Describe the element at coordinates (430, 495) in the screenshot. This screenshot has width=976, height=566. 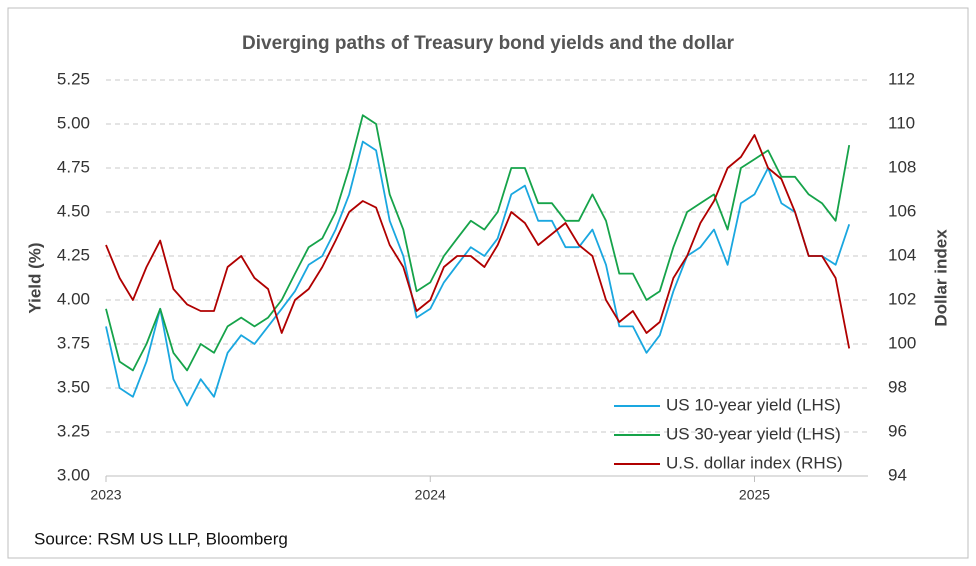
I see `x-tick-label: 2024` at that location.